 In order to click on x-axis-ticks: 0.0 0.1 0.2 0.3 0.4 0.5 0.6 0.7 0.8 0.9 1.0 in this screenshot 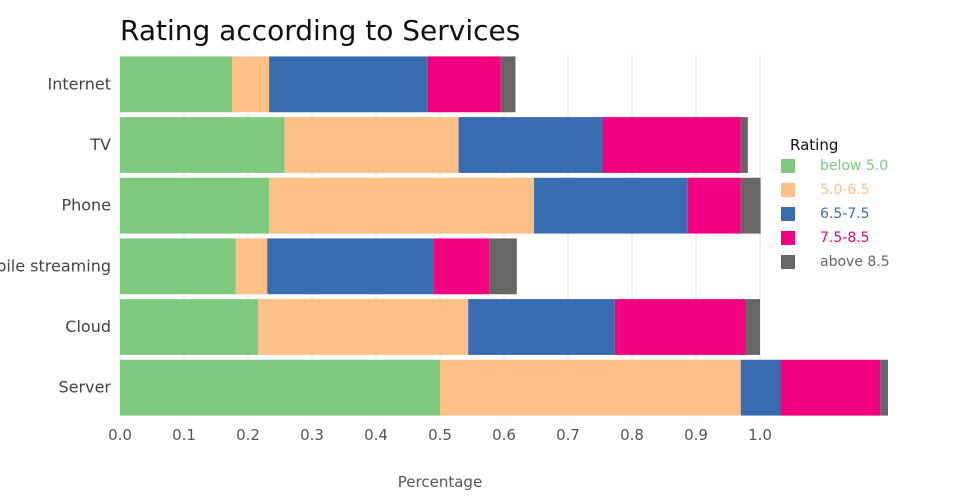, I will do `click(440, 435)`.